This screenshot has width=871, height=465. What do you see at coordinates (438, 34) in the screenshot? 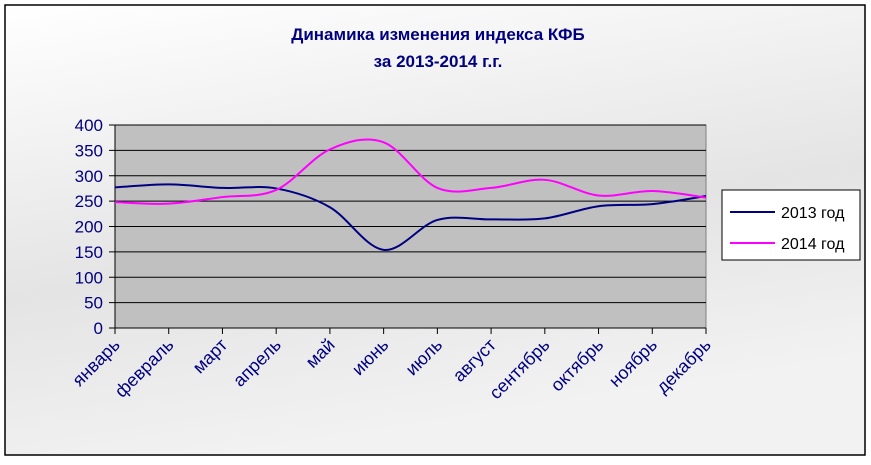
I see `chart-title: Динамика изменения индекса КФБ` at bounding box center [438, 34].